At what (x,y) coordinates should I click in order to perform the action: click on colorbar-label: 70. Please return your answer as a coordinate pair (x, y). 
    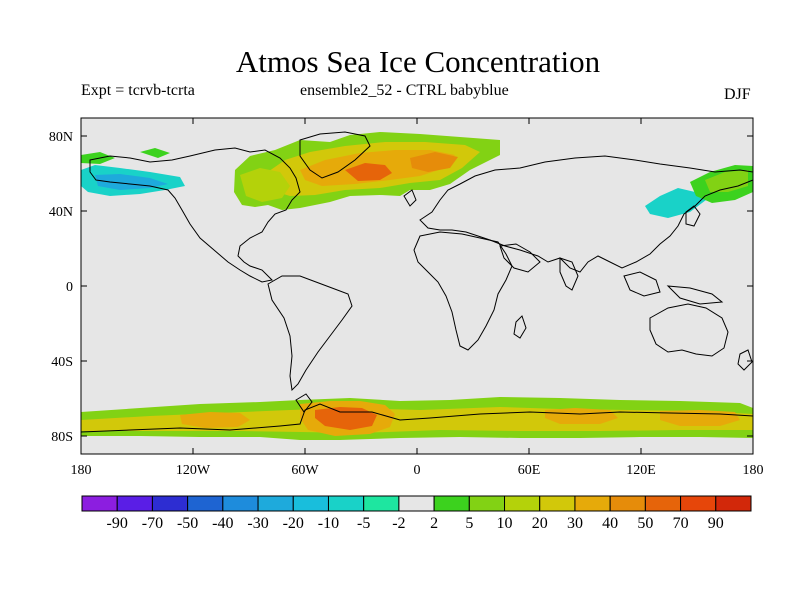
    Looking at the image, I should click on (681, 523).